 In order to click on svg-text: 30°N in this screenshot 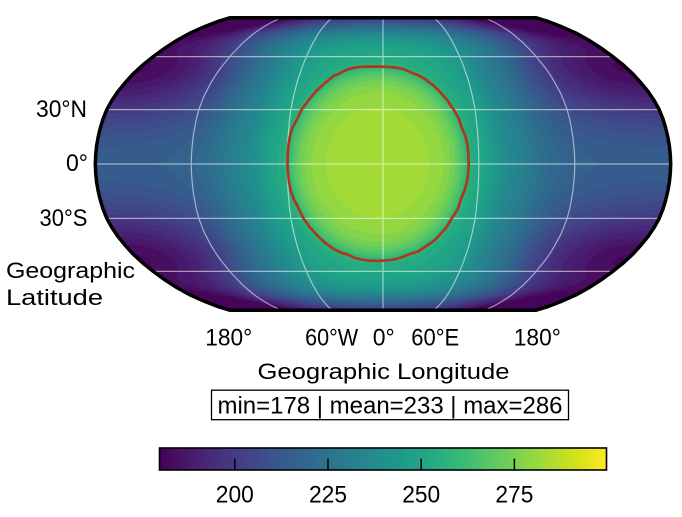, I will do `click(61, 109)`.